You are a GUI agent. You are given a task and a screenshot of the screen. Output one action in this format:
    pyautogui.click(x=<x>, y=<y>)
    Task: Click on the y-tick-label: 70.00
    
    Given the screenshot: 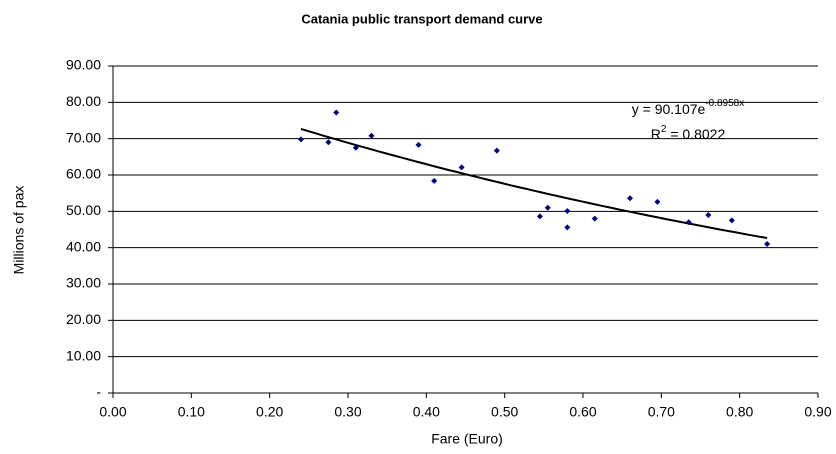 What is the action you would take?
    pyautogui.click(x=83, y=137)
    